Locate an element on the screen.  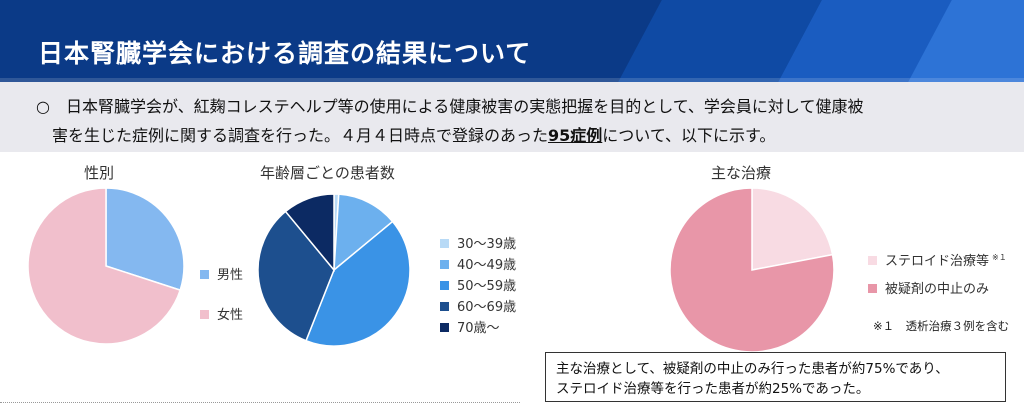
age-legend-item-2: 50〜59歳 is located at coordinates (478, 284).